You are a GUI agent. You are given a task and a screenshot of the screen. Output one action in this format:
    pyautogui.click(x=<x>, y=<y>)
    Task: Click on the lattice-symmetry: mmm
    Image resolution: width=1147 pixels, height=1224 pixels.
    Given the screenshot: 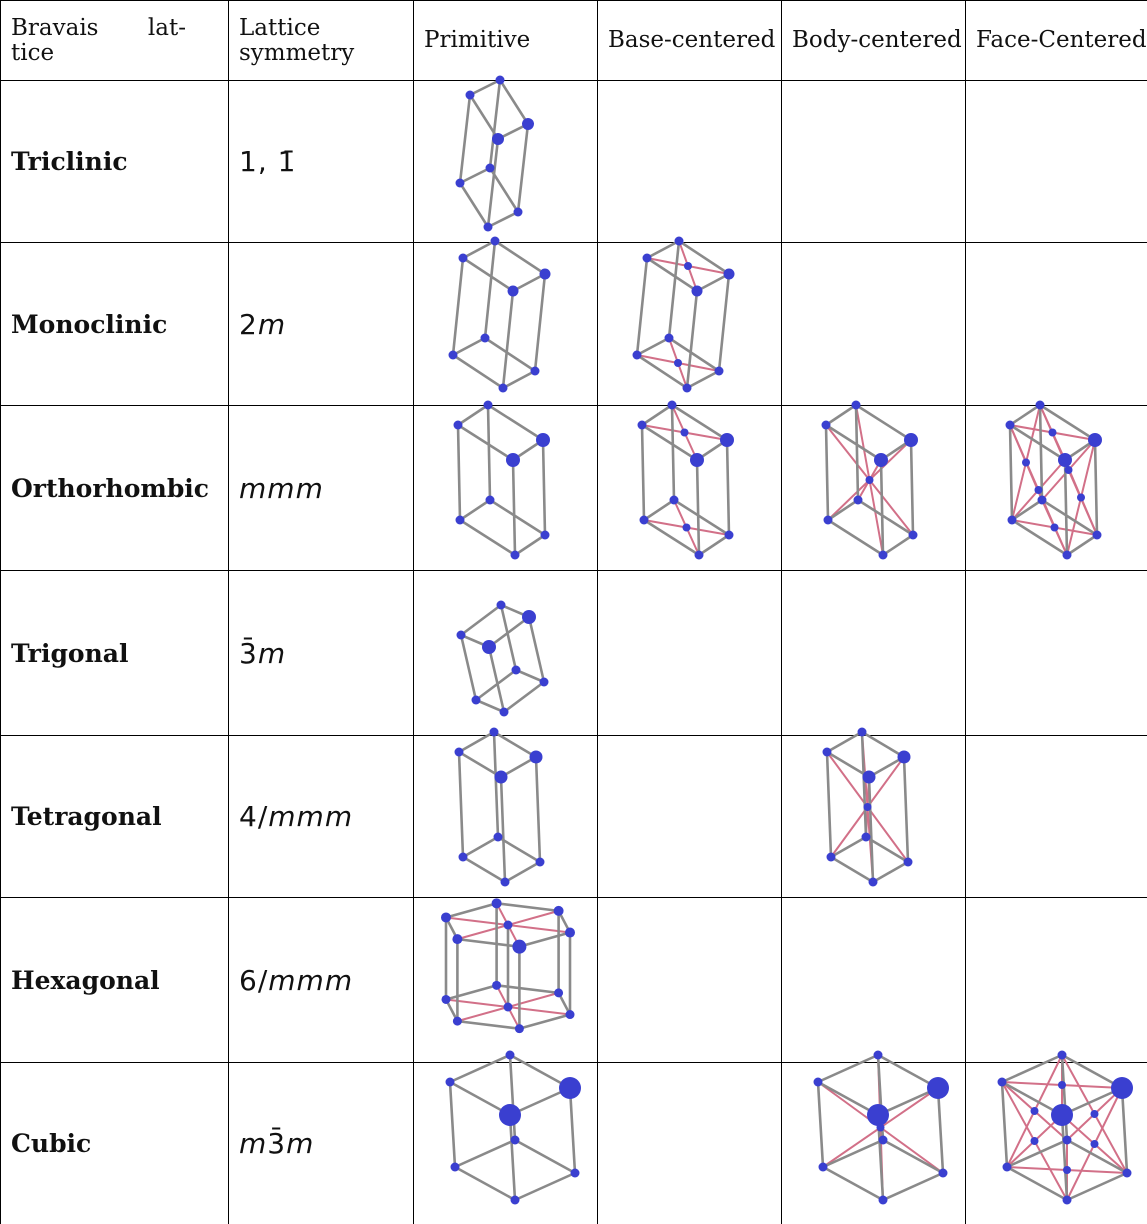 What is the action you would take?
    pyautogui.click(x=321, y=488)
    